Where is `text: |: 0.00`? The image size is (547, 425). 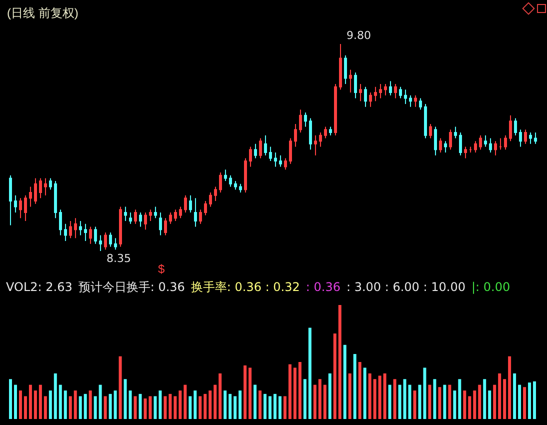
text: |: 0.00 is located at coordinates (490, 287).